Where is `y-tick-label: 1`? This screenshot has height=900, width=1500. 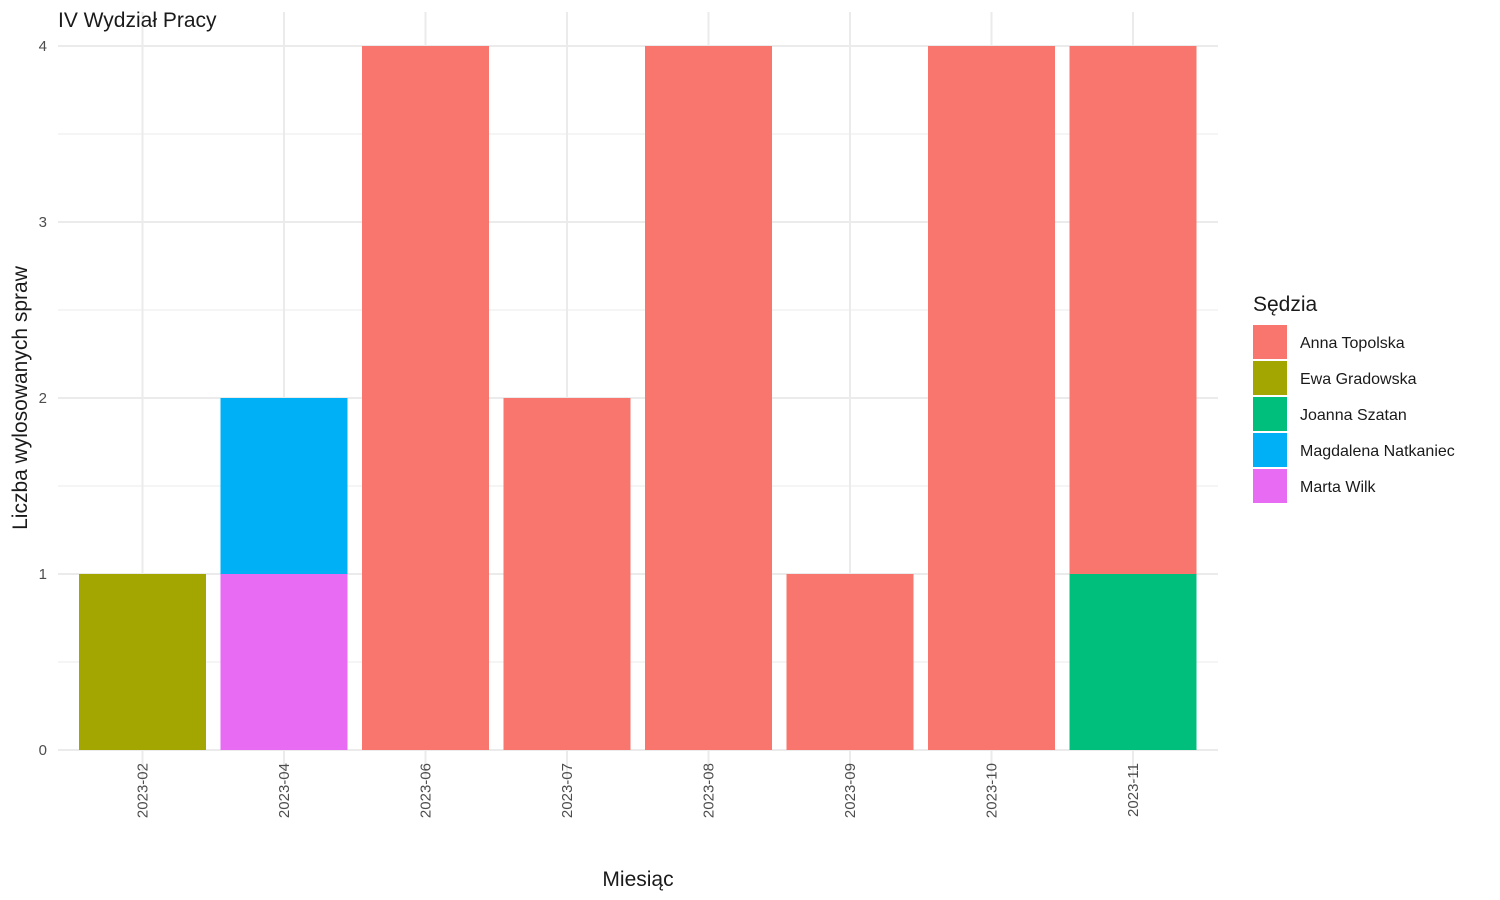 y-tick-label: 1 is located at coordinates (43, 574).